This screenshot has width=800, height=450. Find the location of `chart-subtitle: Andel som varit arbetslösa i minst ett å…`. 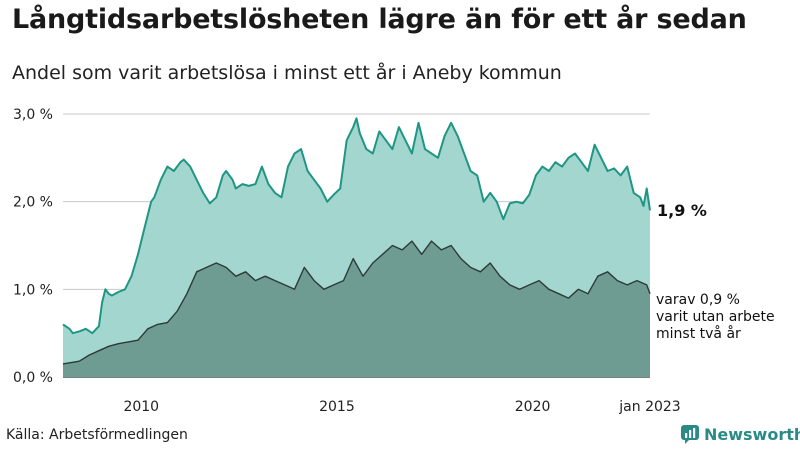

chart-subtitle: Andel som varit arbetslösa i minst ett å… is located at coordinates (287, 73).